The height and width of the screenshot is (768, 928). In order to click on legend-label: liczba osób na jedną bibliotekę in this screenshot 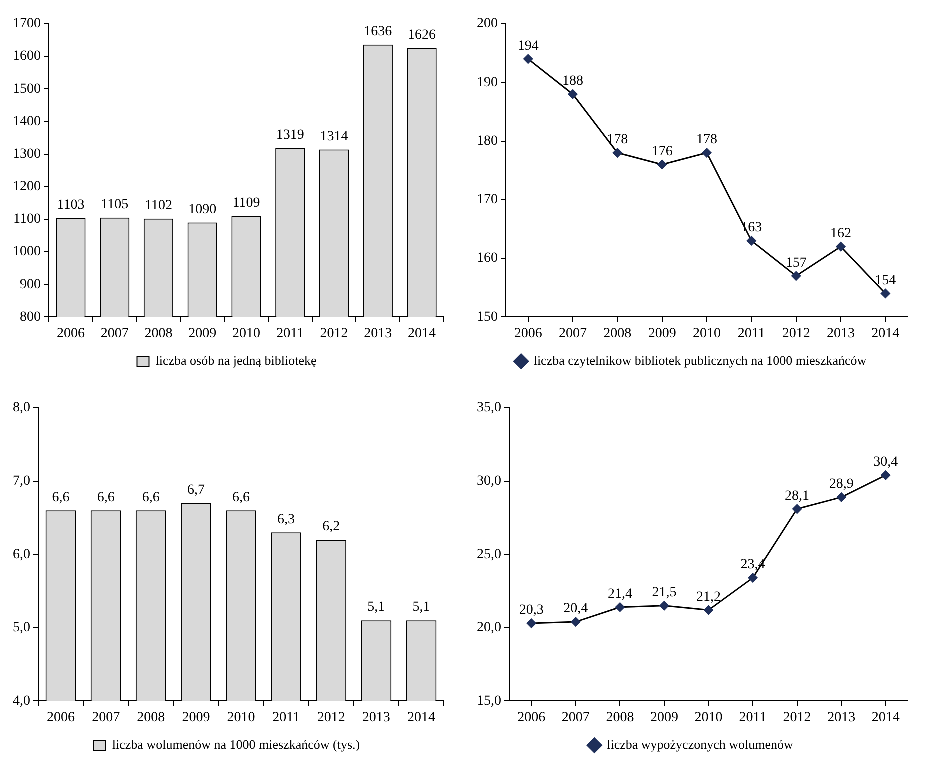, I will do `click(236, 360)`.